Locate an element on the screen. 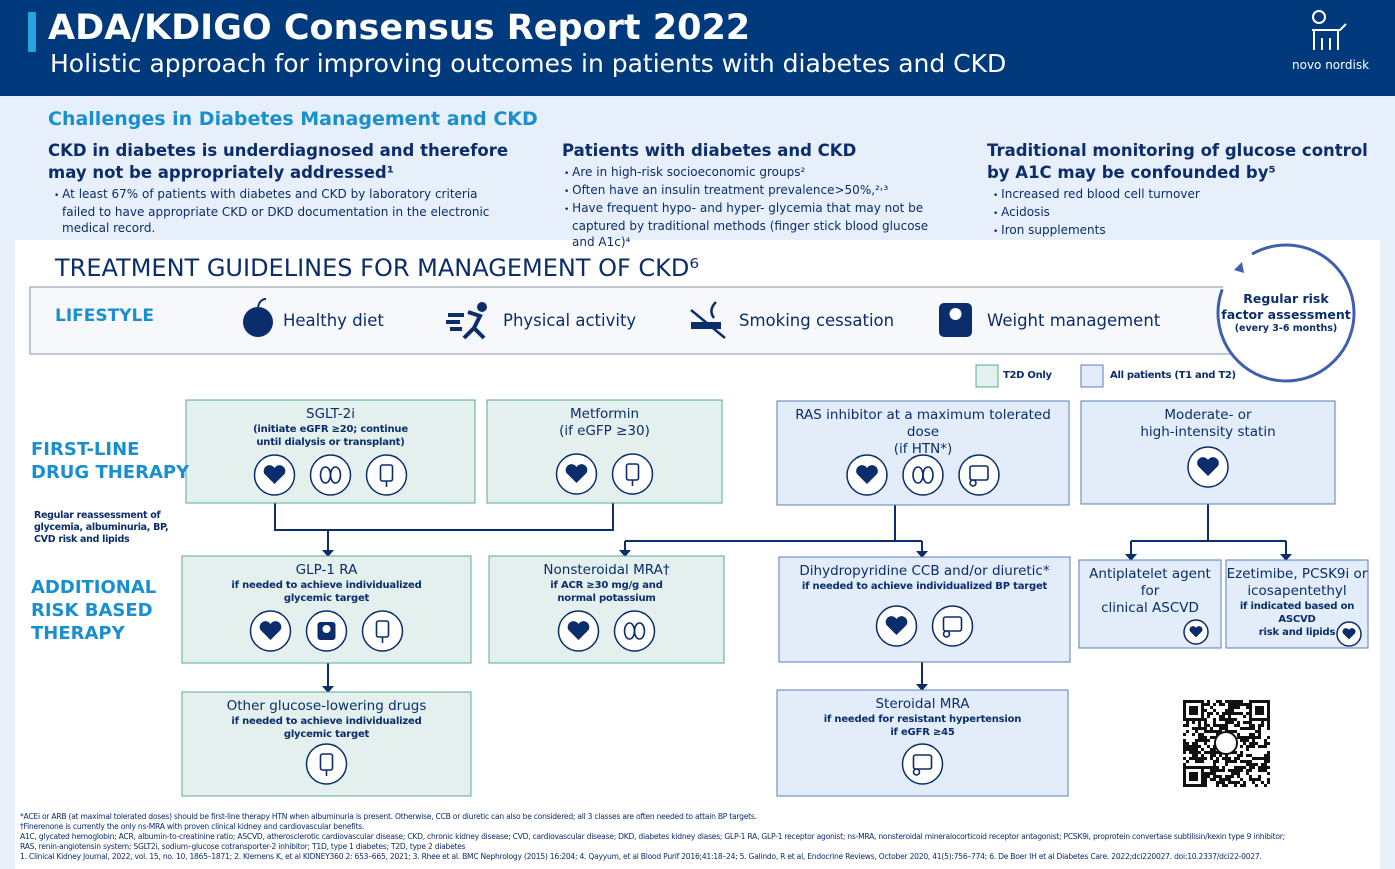 The width and height of the screenshot is (1395, 869). drug-box-text: Antiplatelet agent for clinical ASCVD is located at coordinates (1150, 591).